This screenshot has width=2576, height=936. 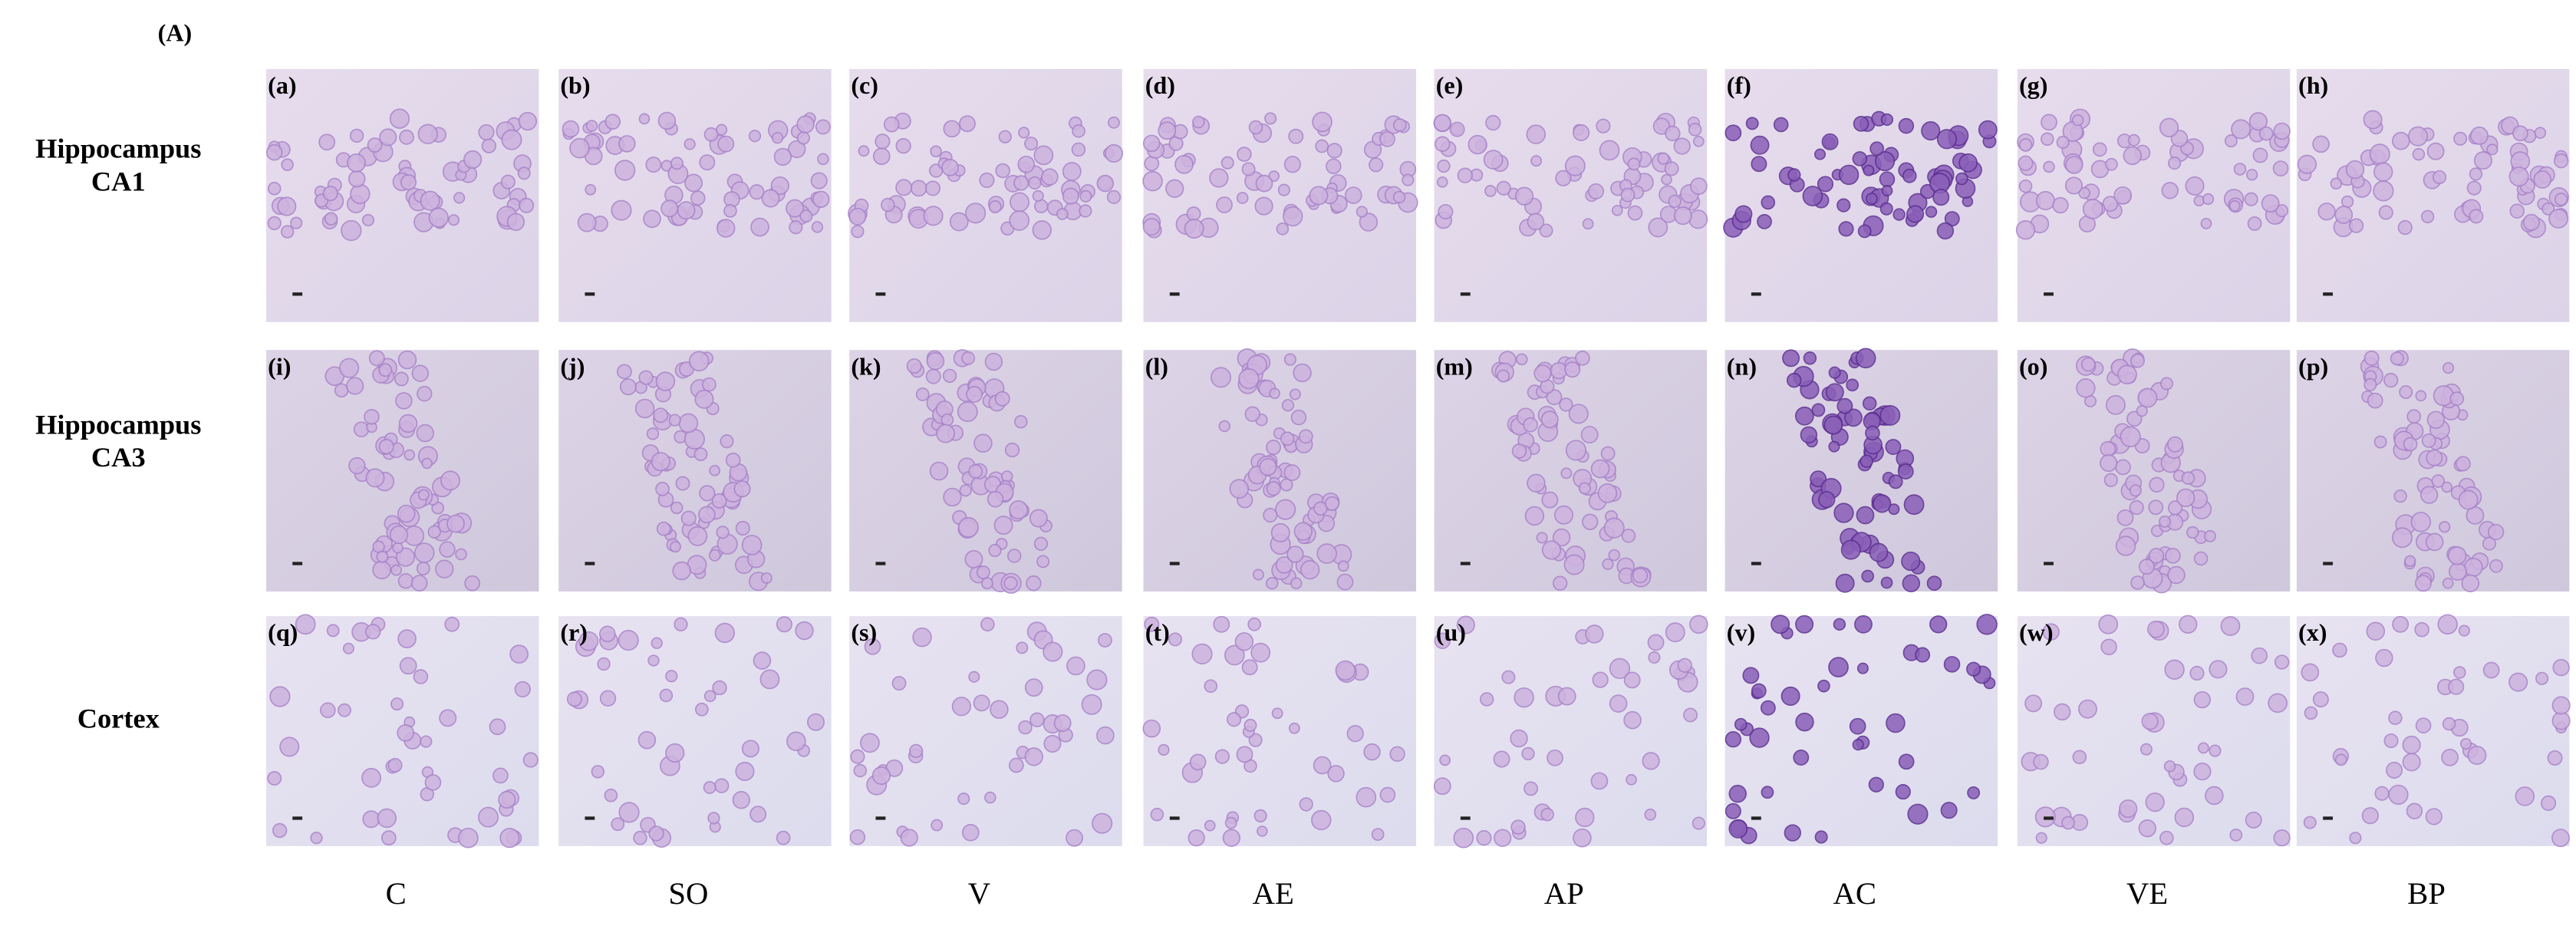 I want to click on panel-sublabel: (v), so click(x=1741, y=632).